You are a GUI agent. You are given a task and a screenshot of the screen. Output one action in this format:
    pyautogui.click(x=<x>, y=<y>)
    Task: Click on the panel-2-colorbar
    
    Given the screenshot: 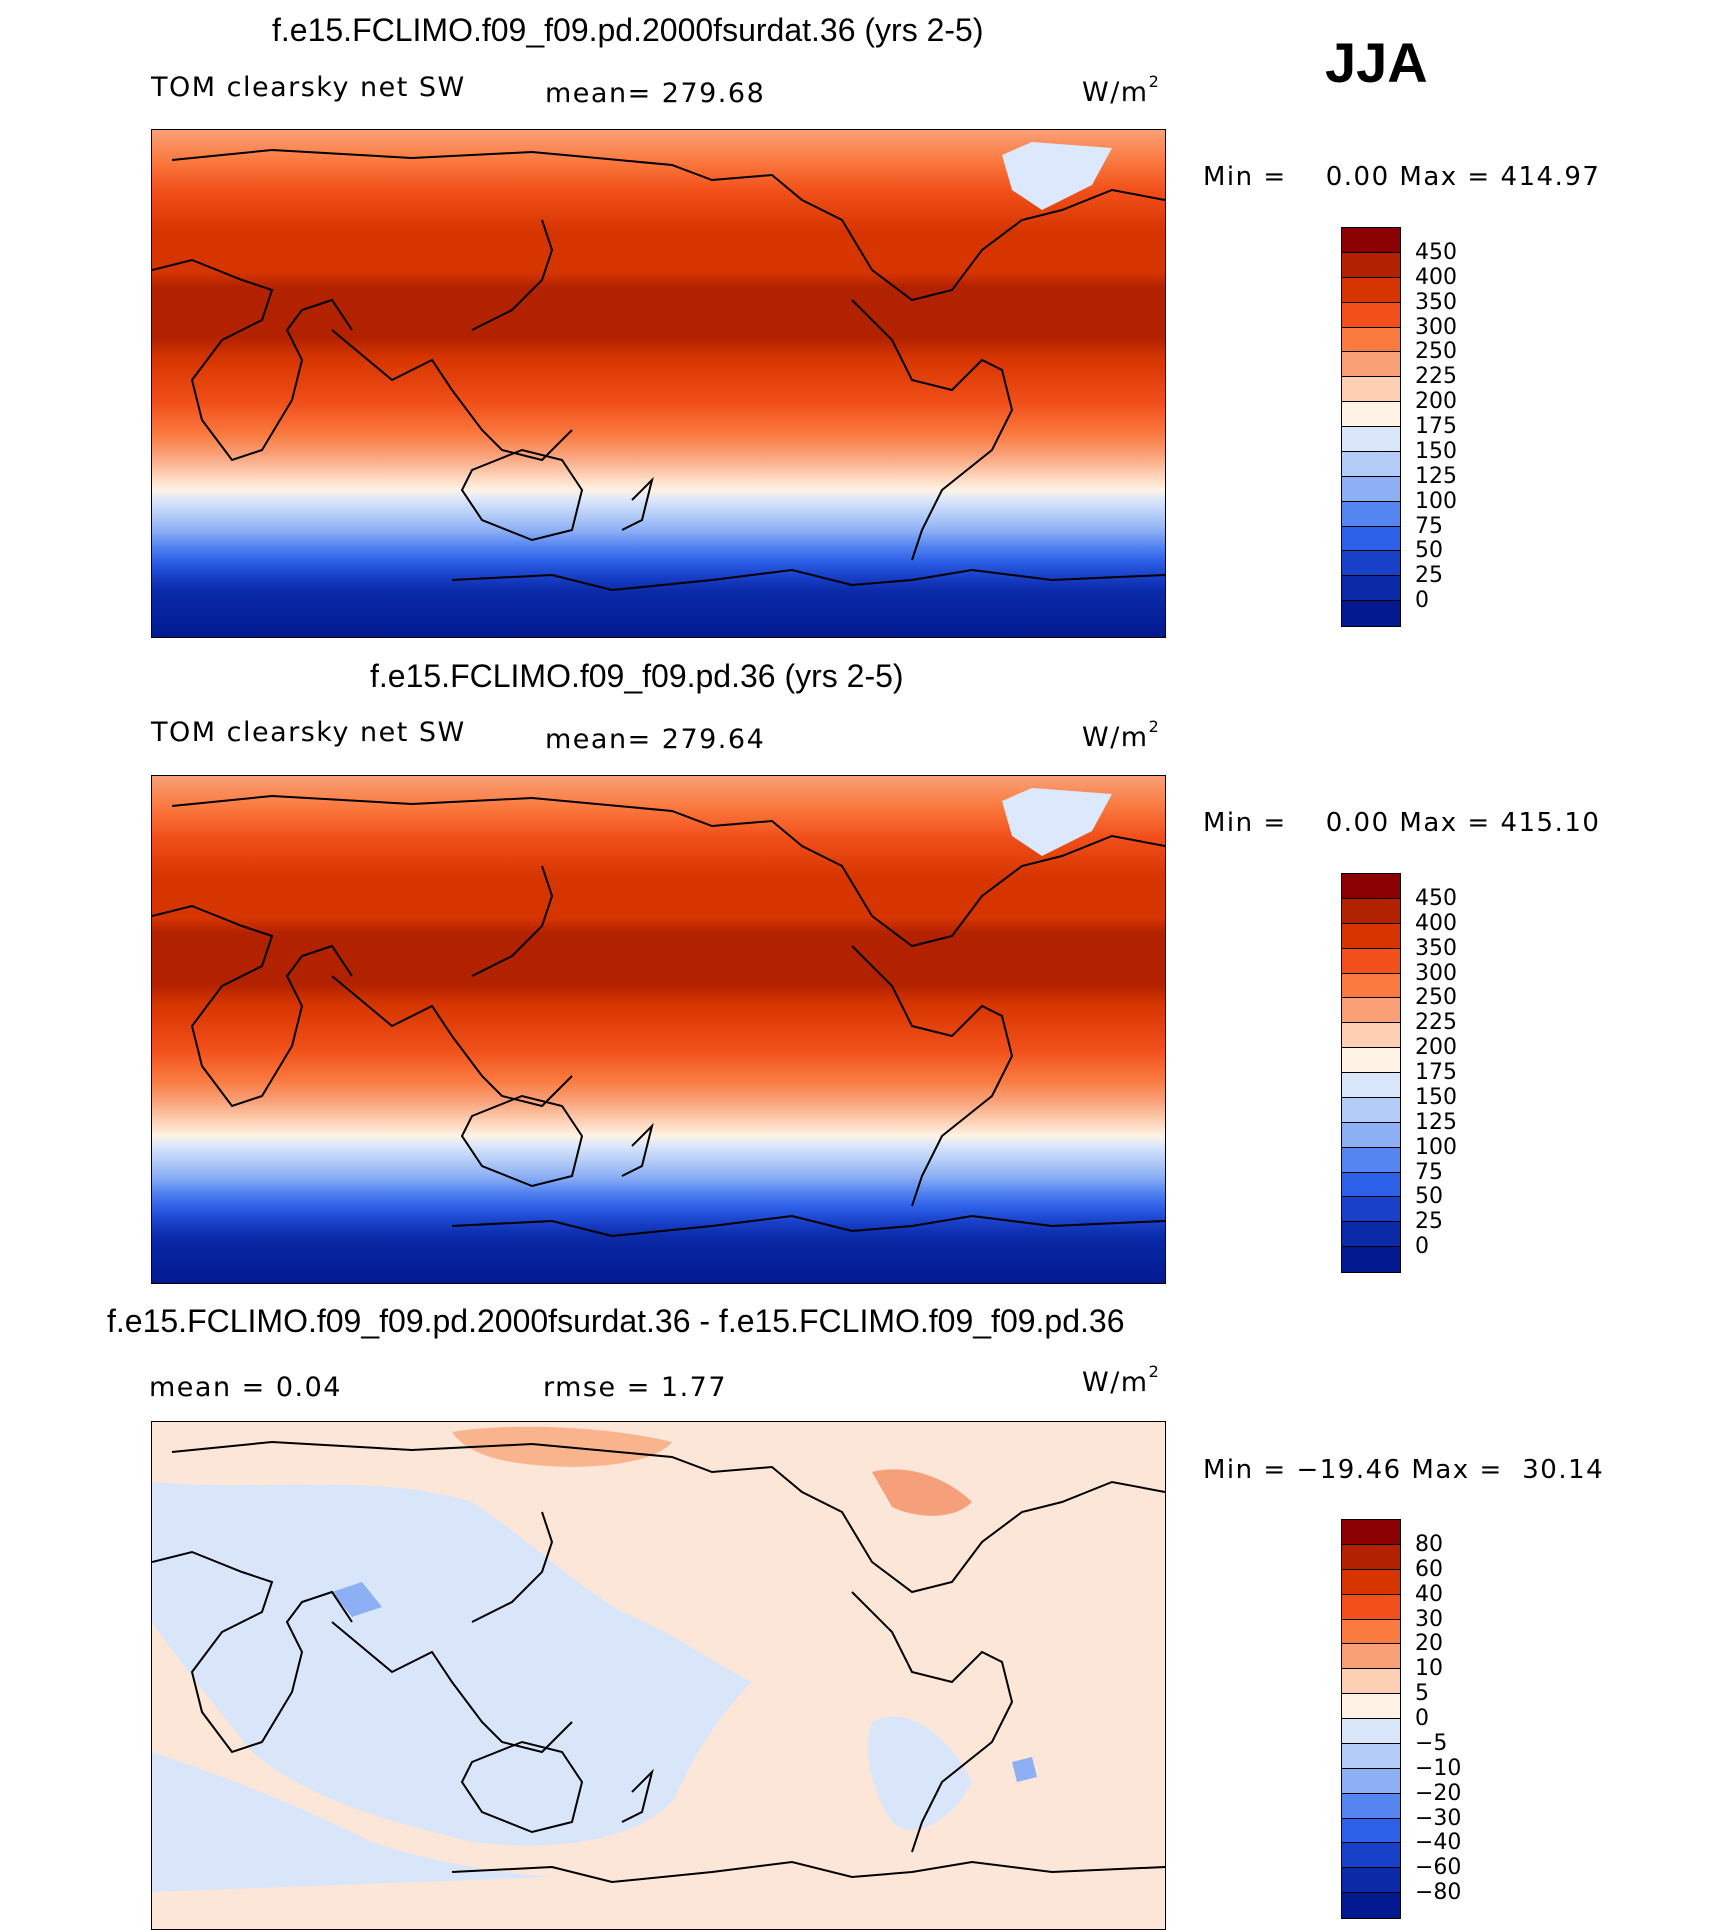 What is the action you would take?
    pyautogui.click(x=1371, y=1073)
    